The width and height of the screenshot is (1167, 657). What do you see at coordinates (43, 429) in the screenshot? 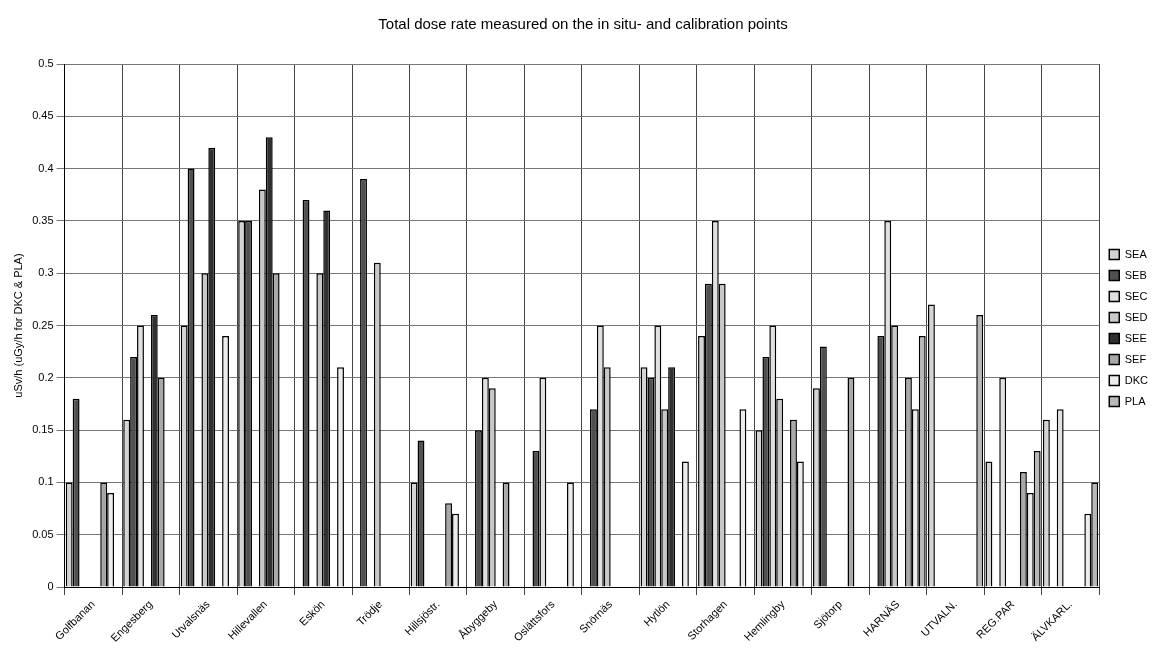
I see `y-tick-label: 0.15` at bounding box center [43, 429].